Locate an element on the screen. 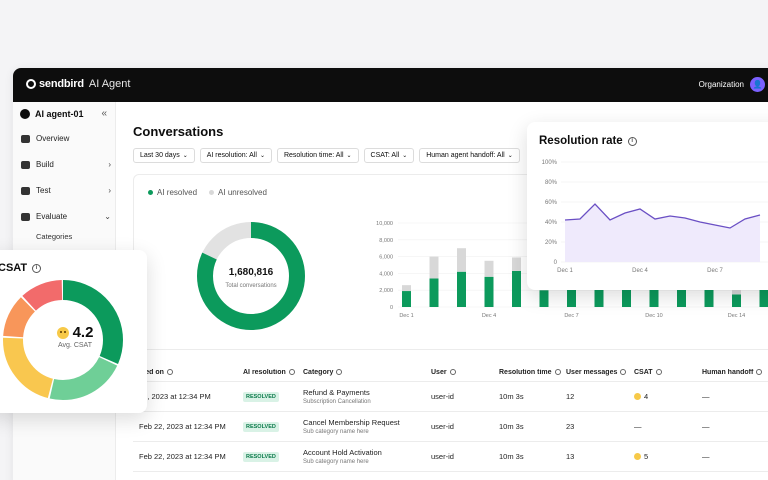 Image resolution: width=768 pixels, height=480 pixels. resolution-rate-title-label: Resolution rate is located at coordinates (581, 141).